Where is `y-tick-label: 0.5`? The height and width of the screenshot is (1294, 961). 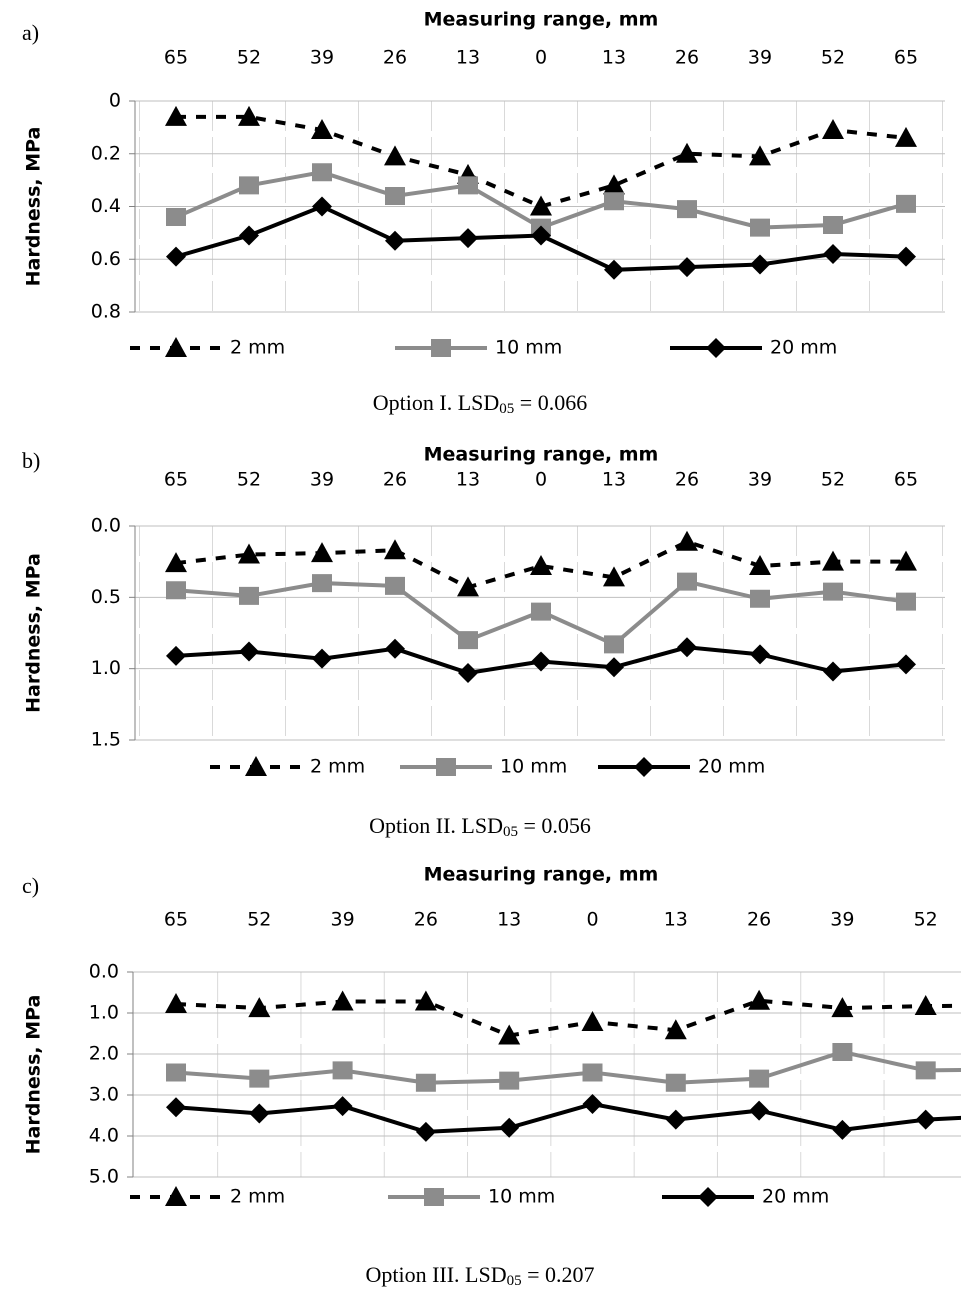 y-tick-label: 0.5 is located at coordinates (106, 597).